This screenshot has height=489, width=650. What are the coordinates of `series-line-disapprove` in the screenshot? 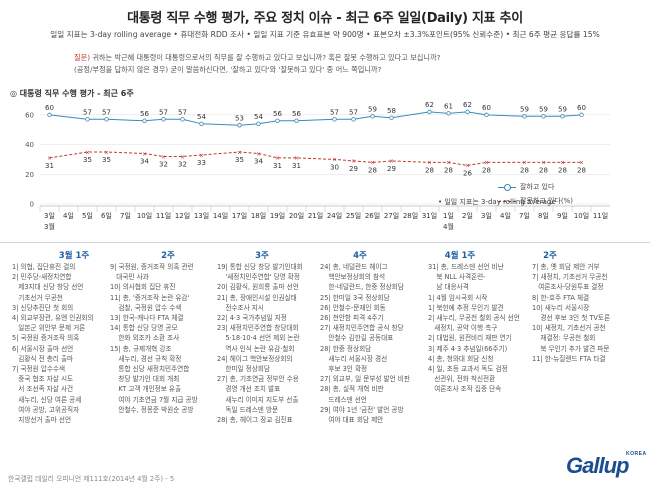 It's located at (315, 158).